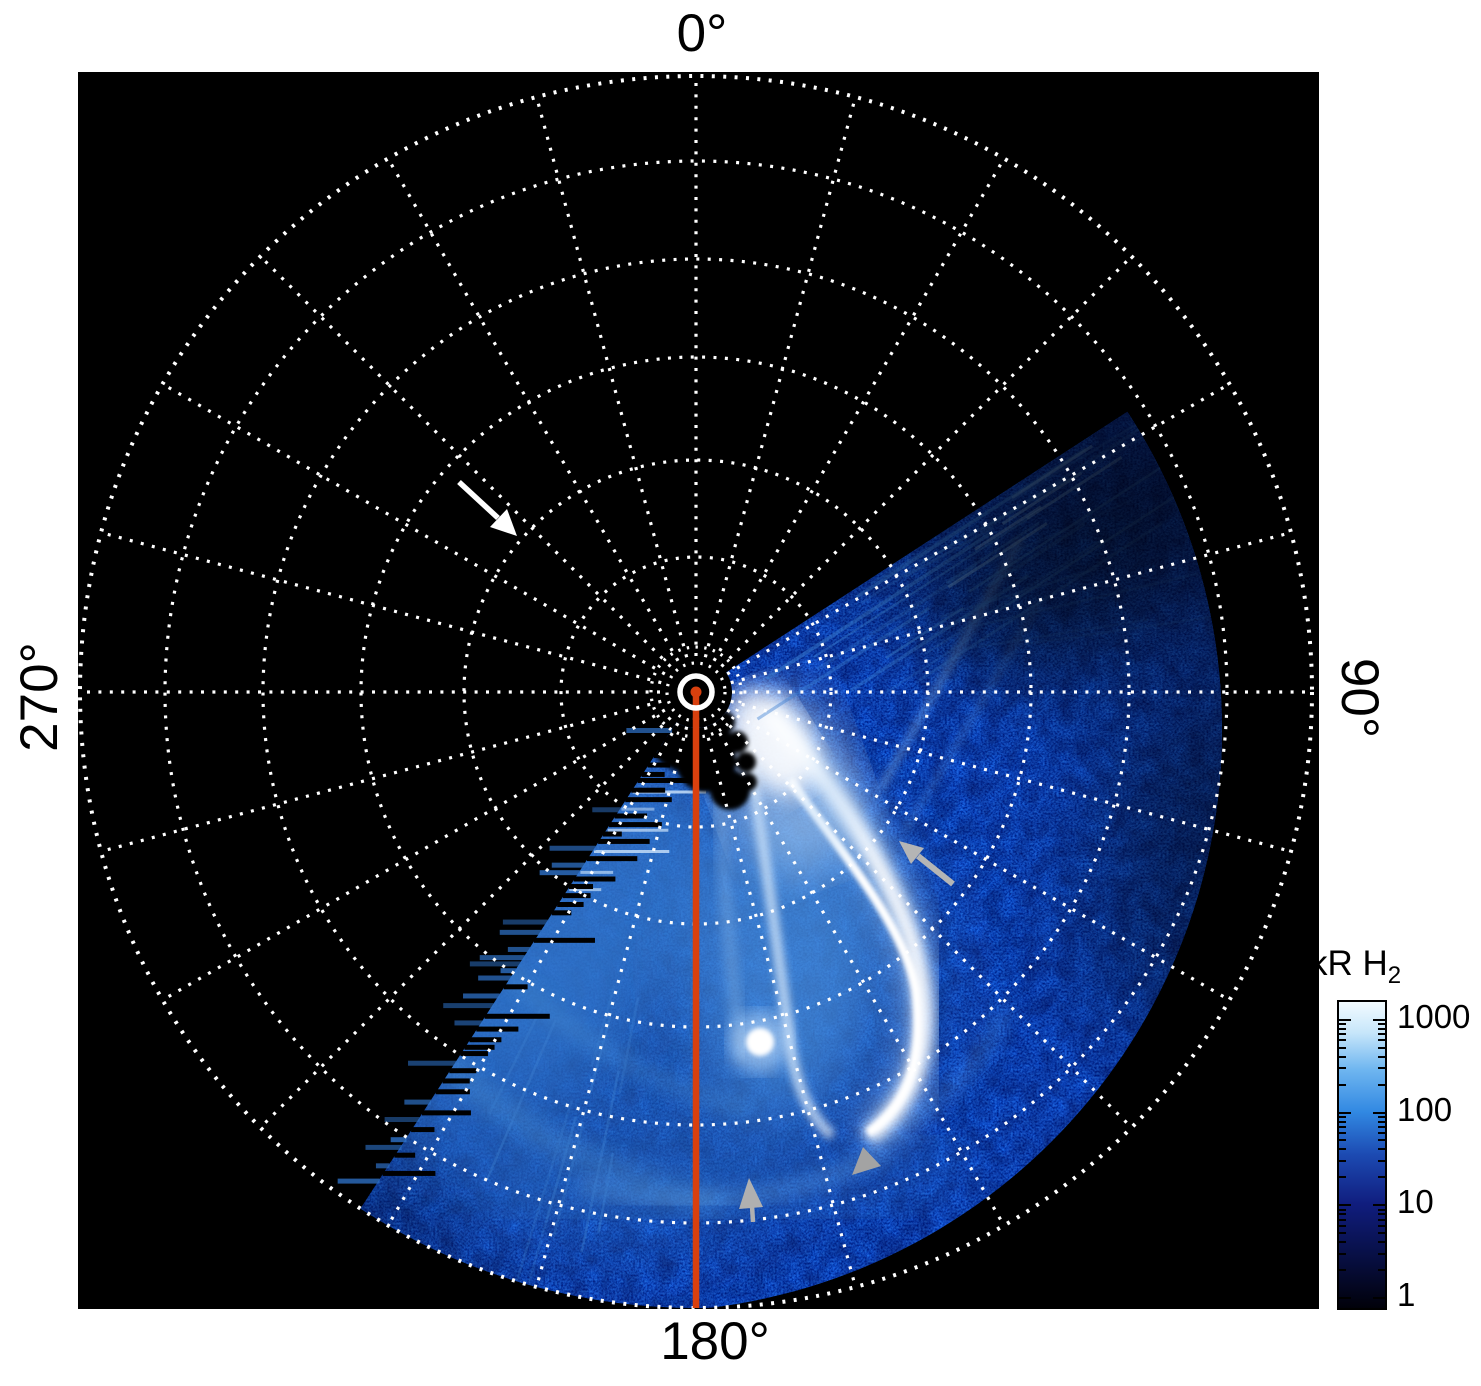 The image size is (1481, 1386). I want to click on colorbar-tick-label: 10, so click(1415, 1202).